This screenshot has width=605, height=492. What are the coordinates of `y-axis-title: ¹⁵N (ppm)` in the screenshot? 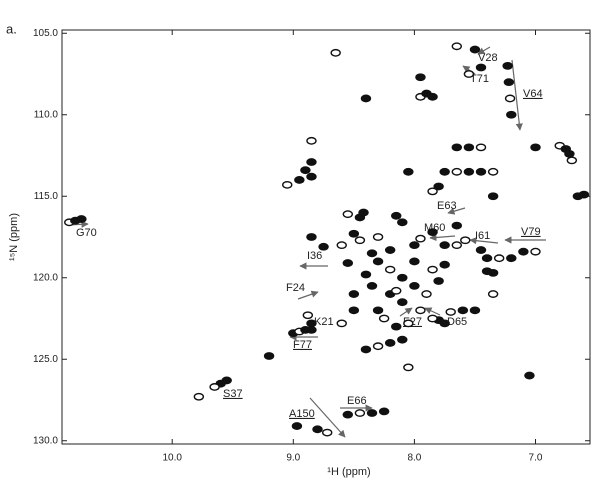 It's located at (14, 237).